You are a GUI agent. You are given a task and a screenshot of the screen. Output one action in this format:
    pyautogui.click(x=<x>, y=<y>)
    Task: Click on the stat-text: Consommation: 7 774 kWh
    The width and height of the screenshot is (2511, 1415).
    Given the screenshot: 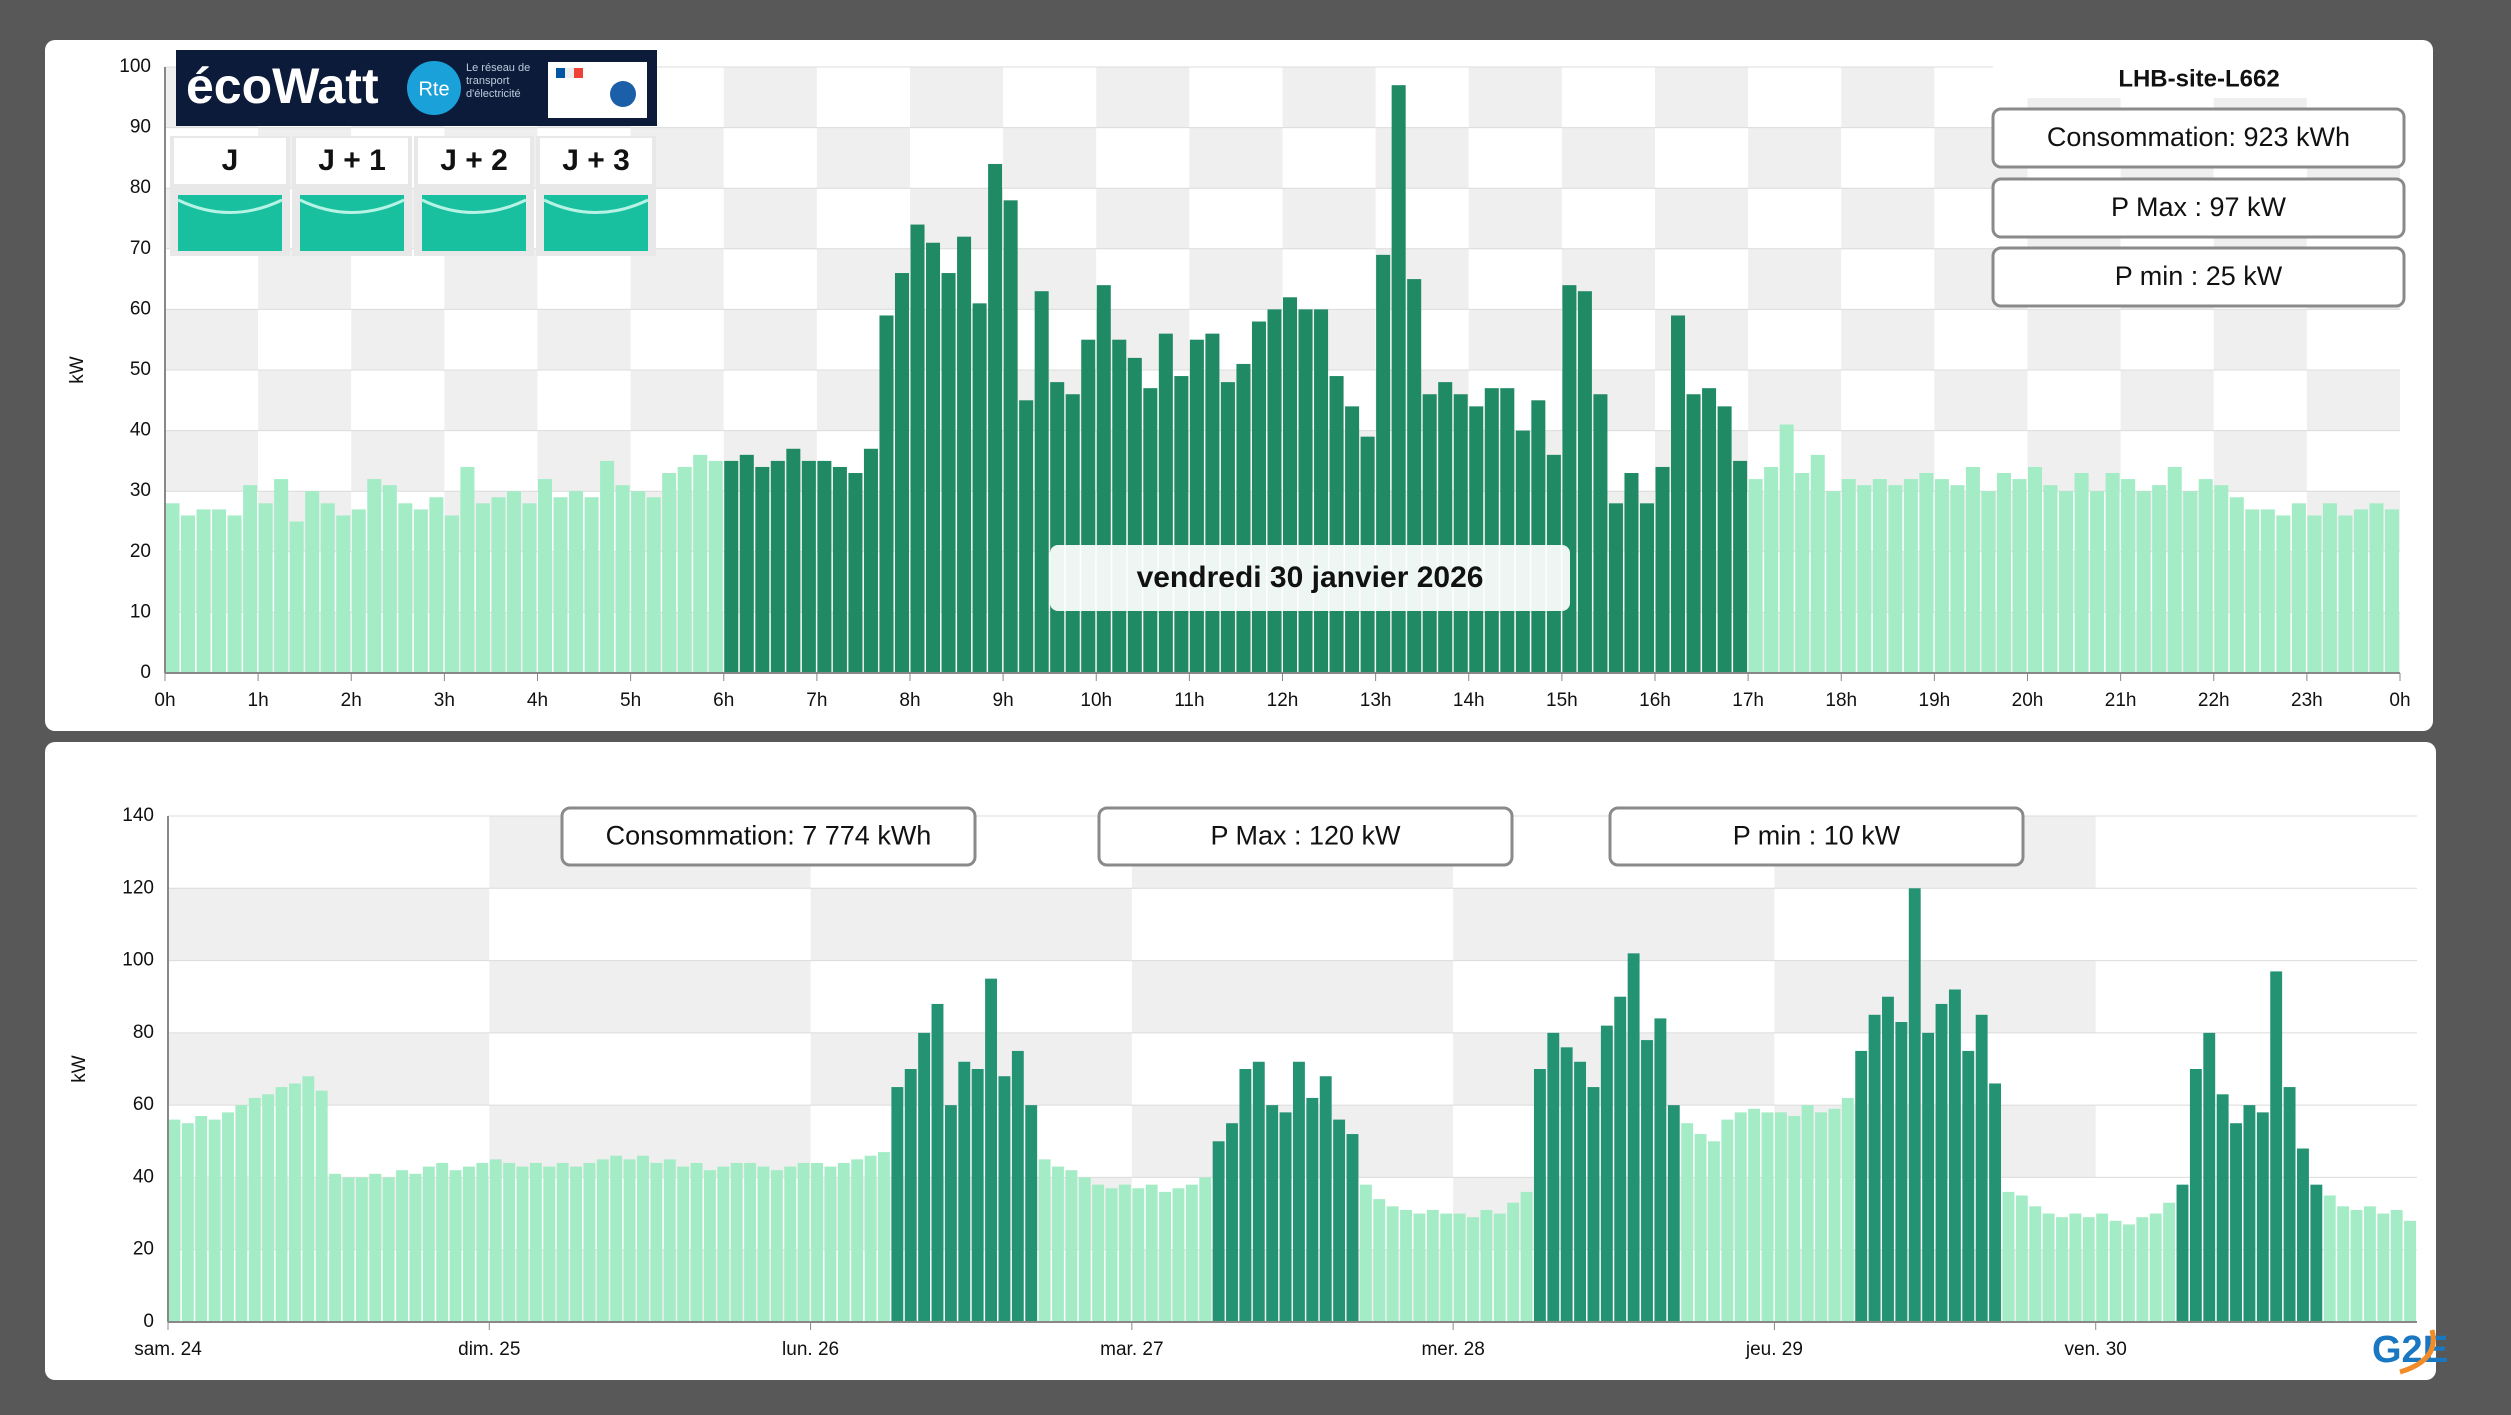 What is the action you would take?
    pyautogui.click(x=769, y=836)
    